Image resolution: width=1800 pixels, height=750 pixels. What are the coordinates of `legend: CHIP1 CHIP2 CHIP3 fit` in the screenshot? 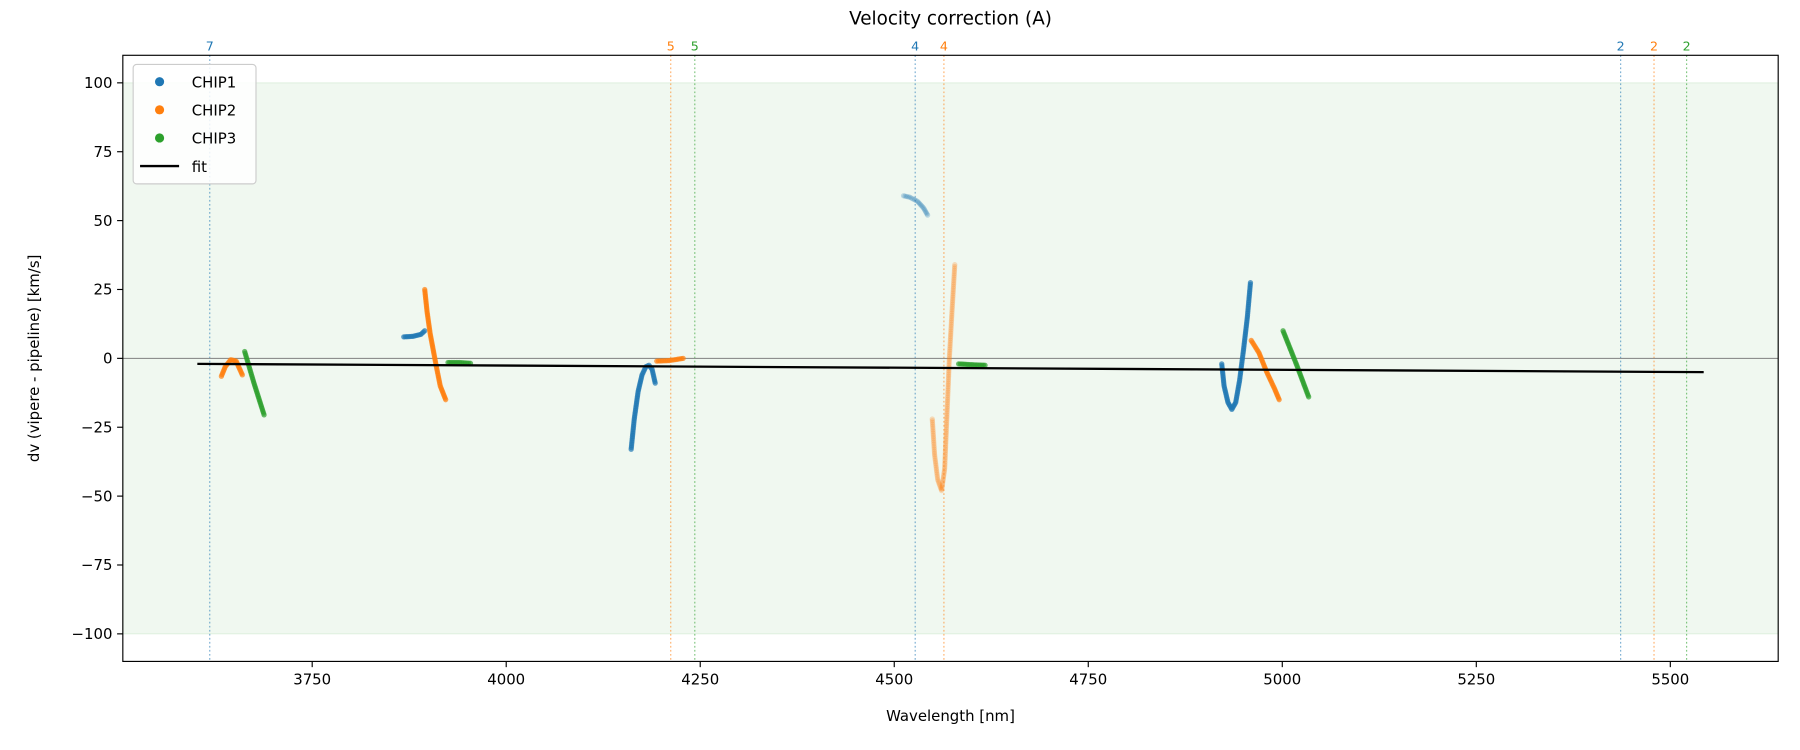 It's located at (194, 124).